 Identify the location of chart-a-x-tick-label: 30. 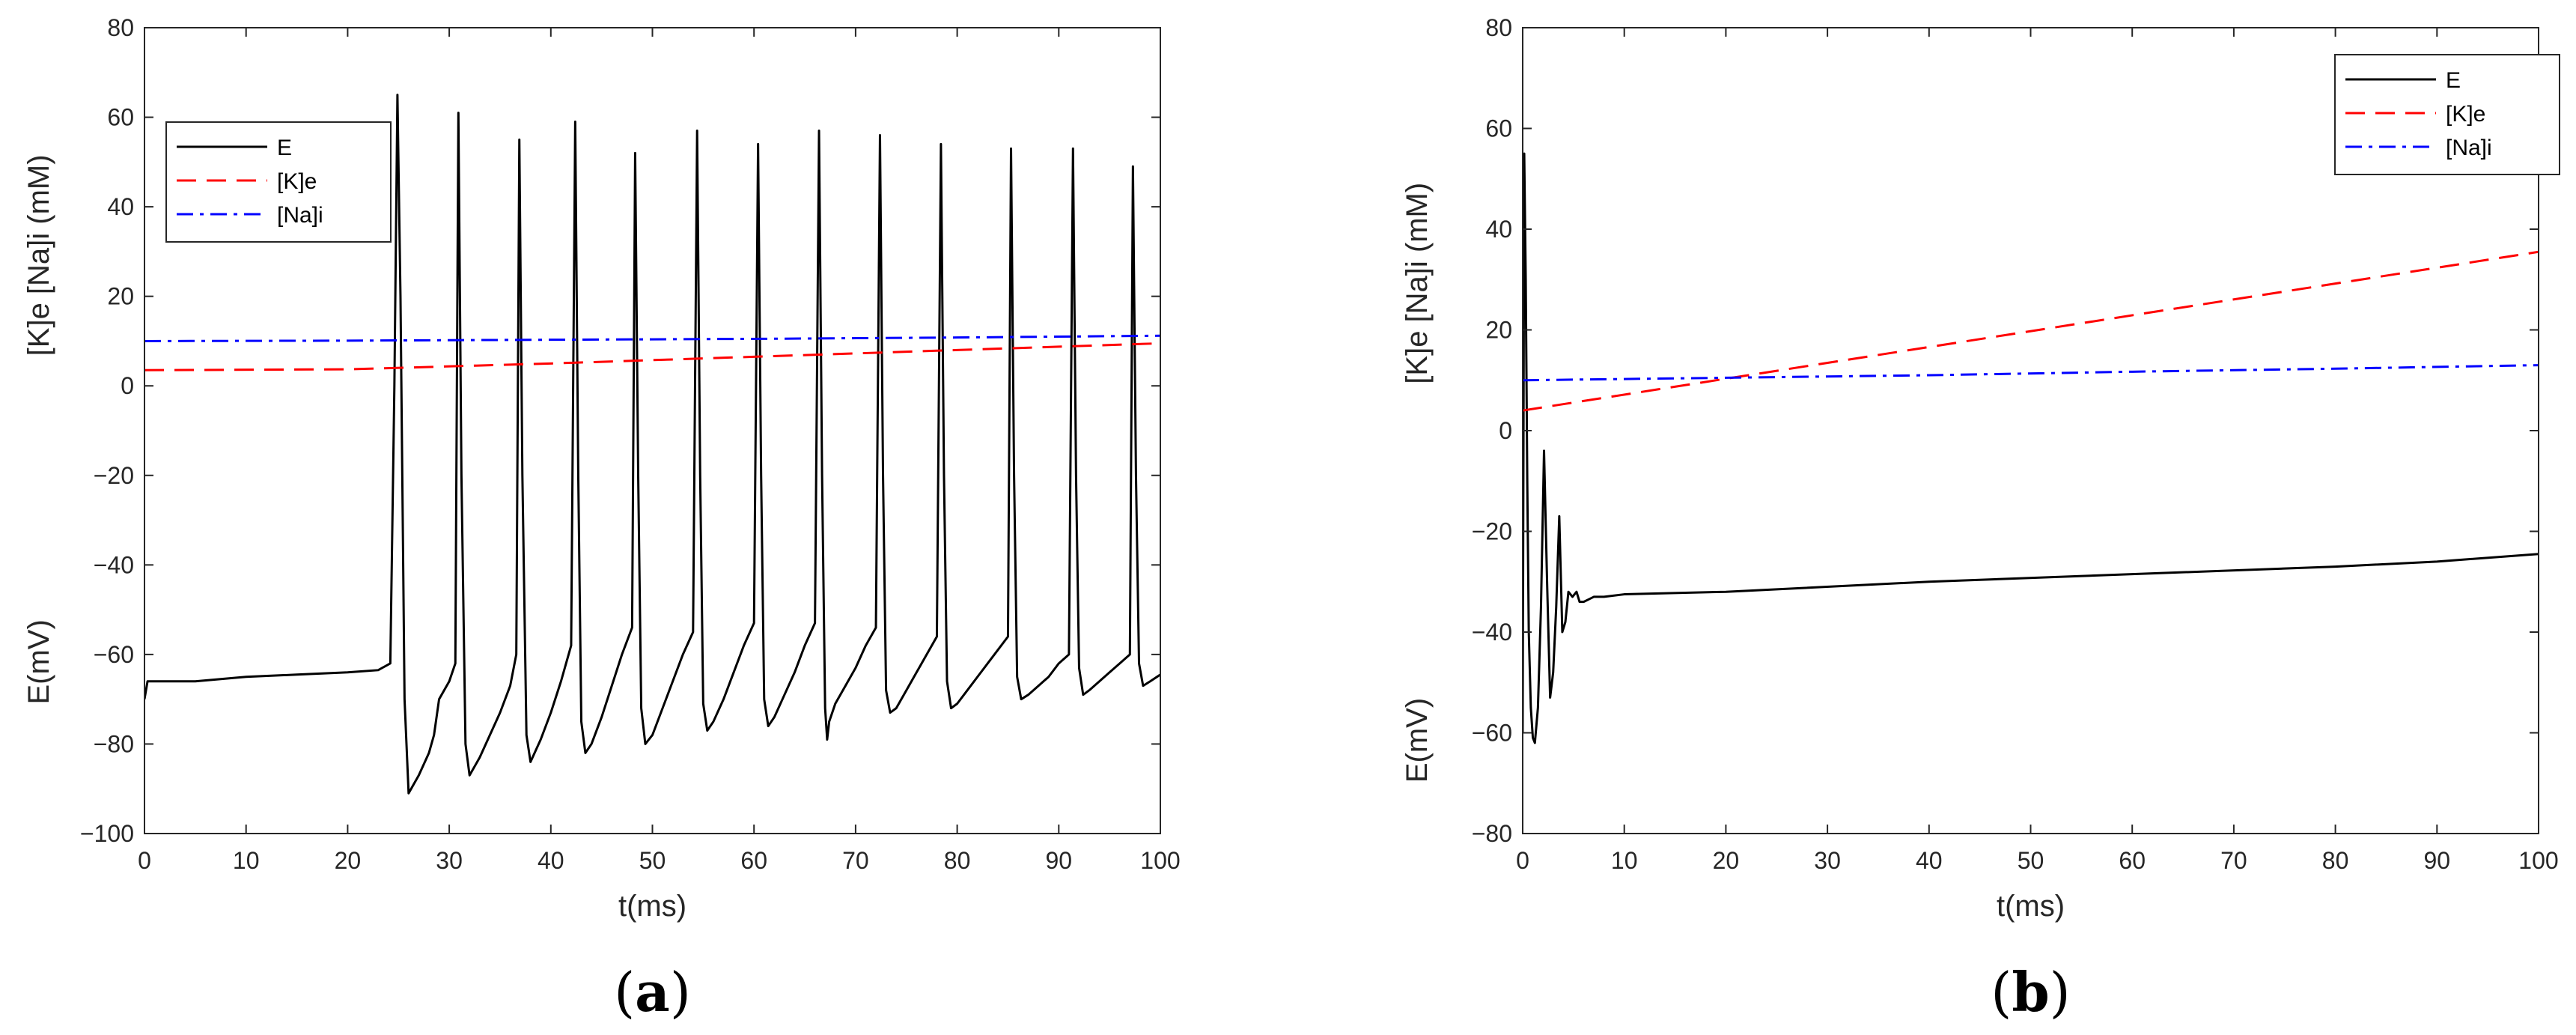
(449, 860).